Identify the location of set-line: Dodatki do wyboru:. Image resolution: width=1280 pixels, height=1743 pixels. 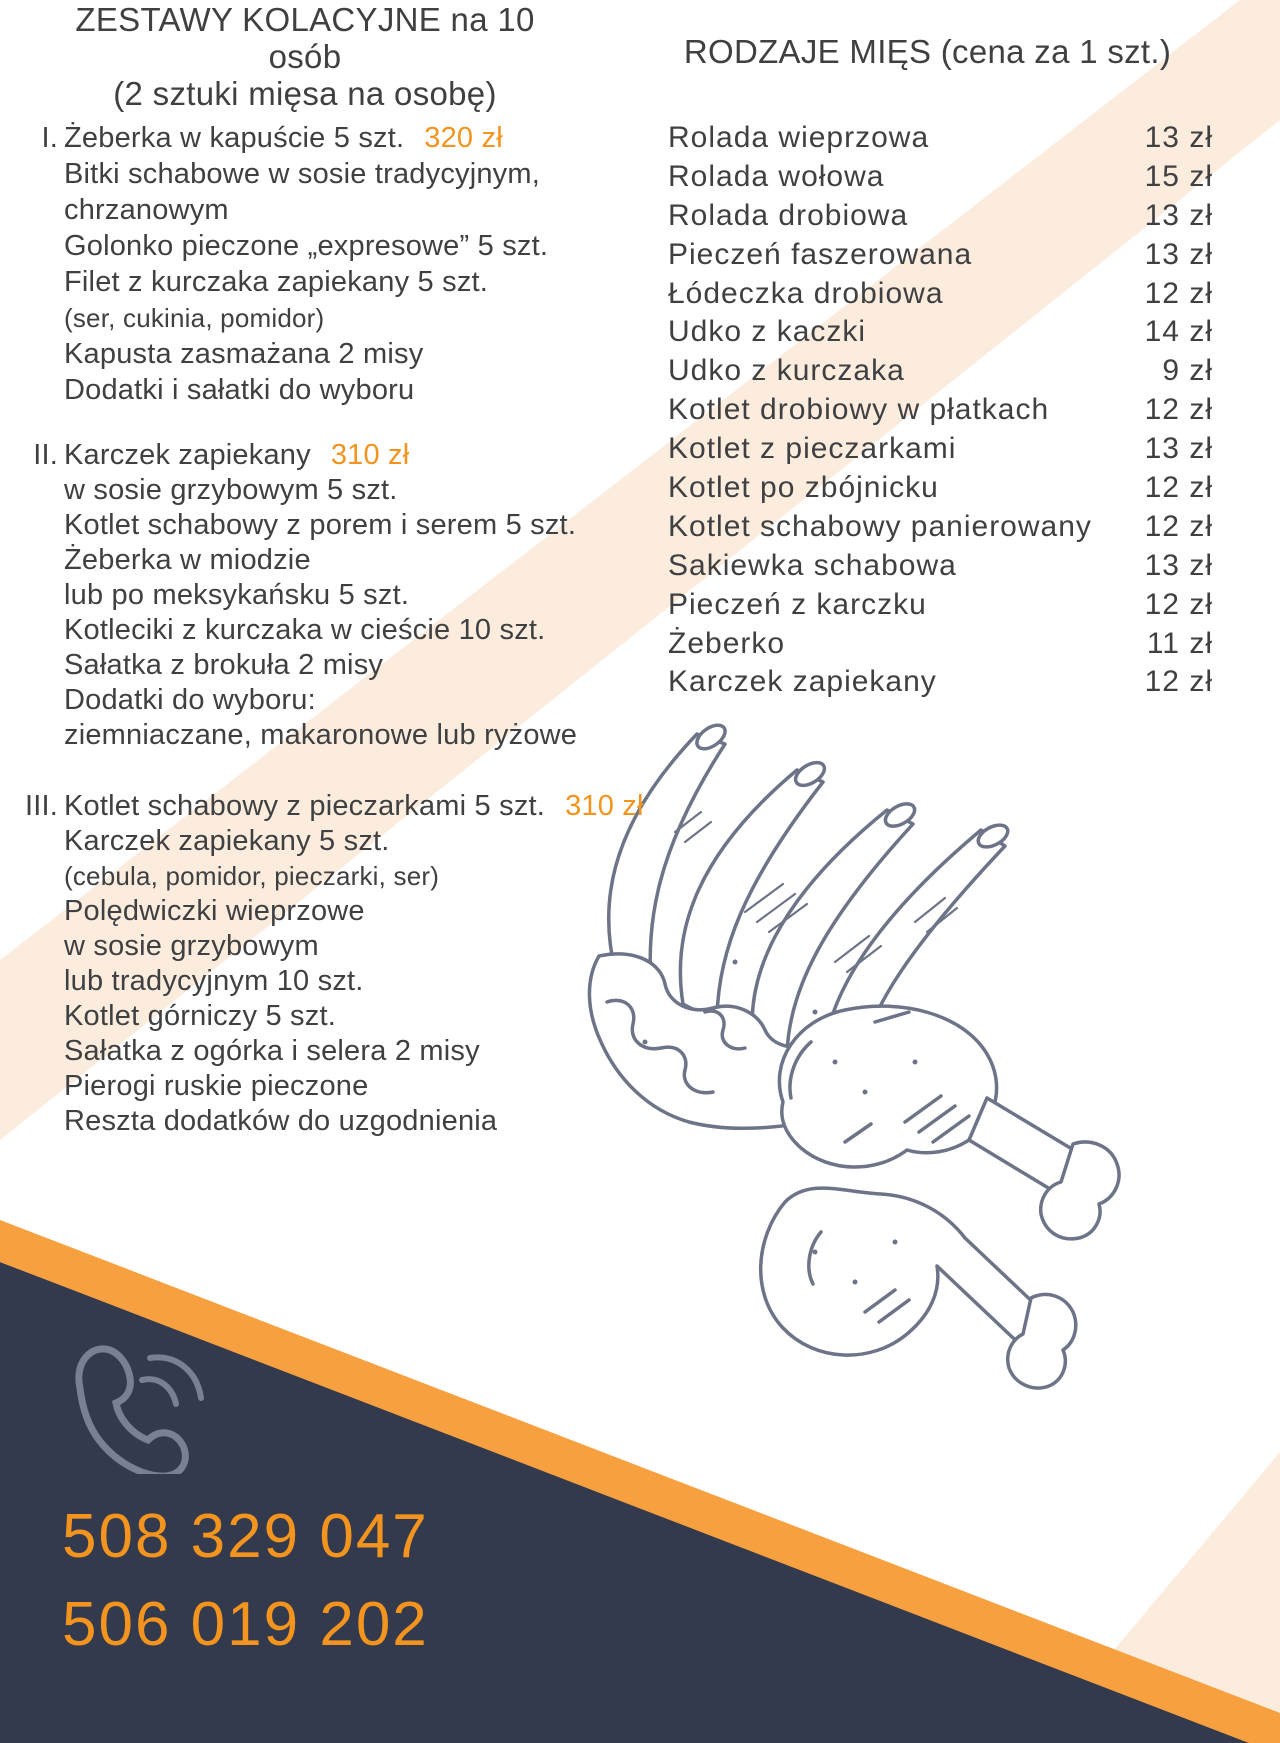
(190, 700).